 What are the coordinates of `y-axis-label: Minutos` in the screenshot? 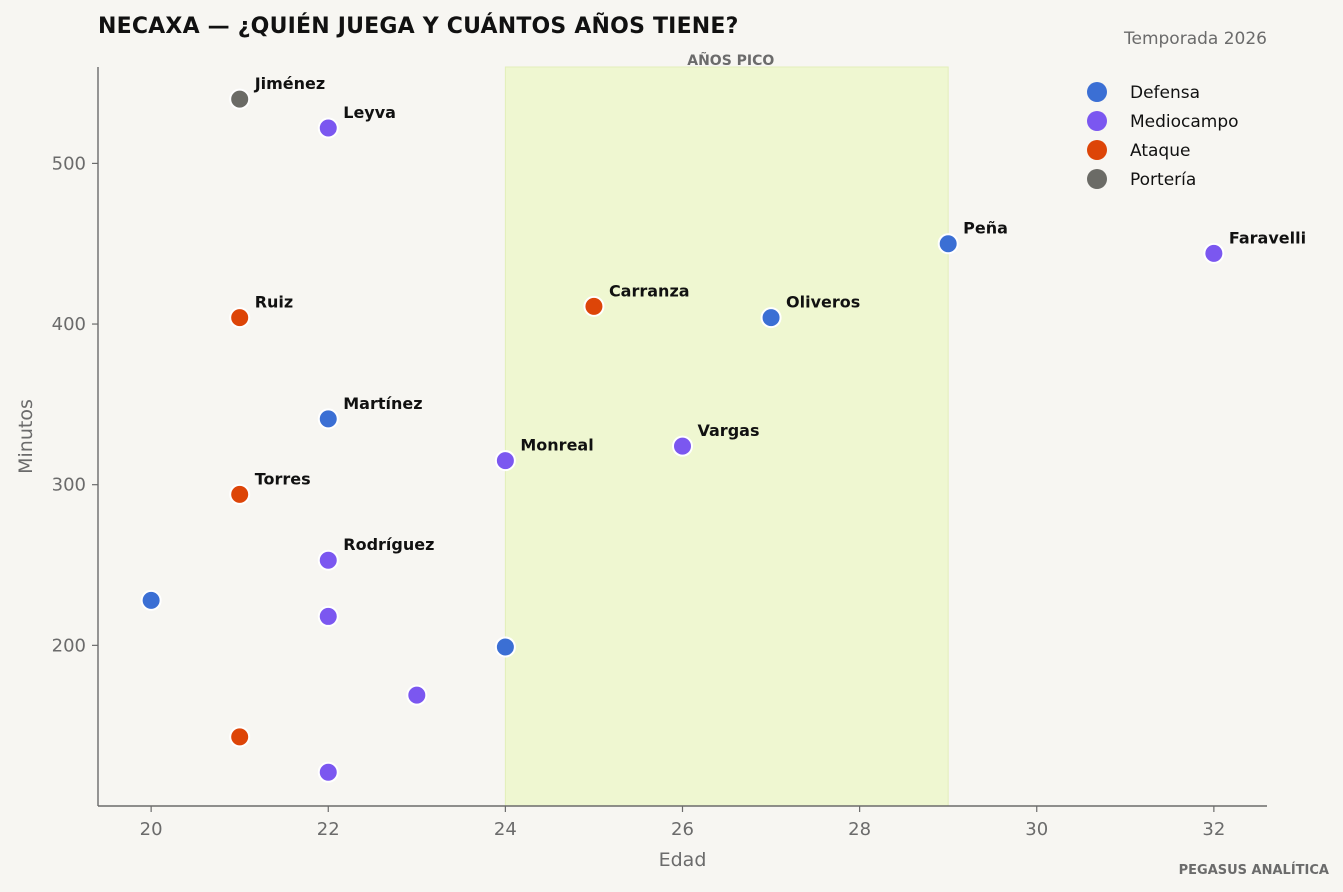 It's located at (26, 436).